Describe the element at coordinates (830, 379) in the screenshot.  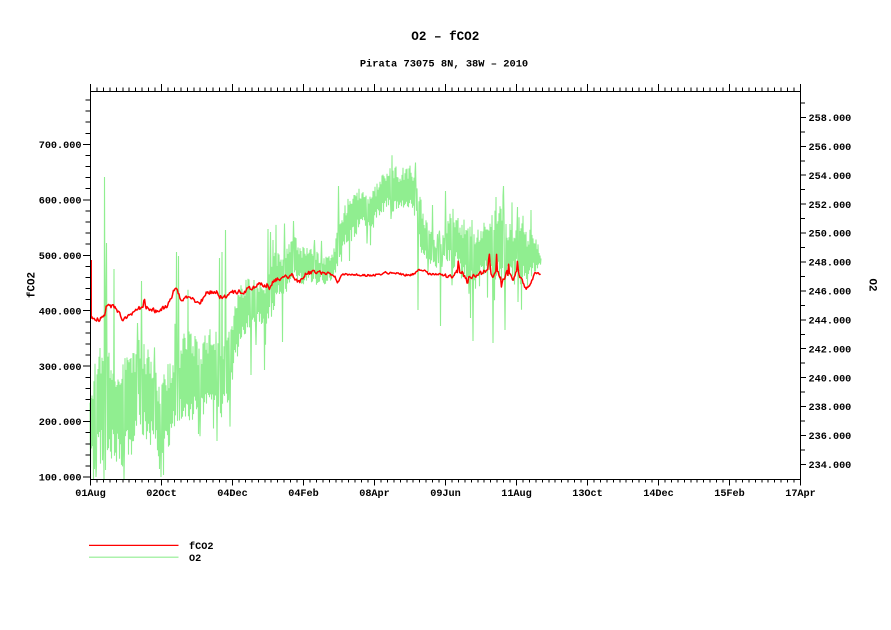
I see `svg-text: 240.000` at that location.